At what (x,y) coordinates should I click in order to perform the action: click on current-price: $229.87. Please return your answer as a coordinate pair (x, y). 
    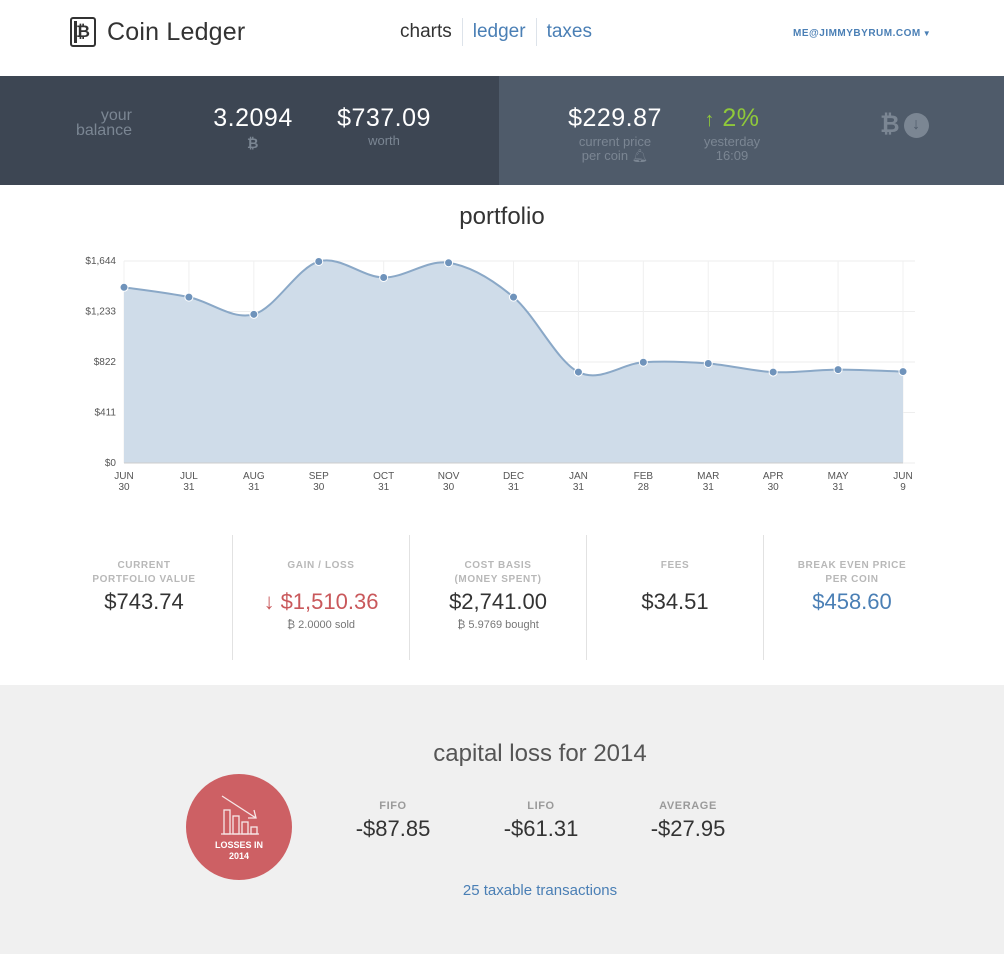
    Looking at the image, I should click on (615, 118).